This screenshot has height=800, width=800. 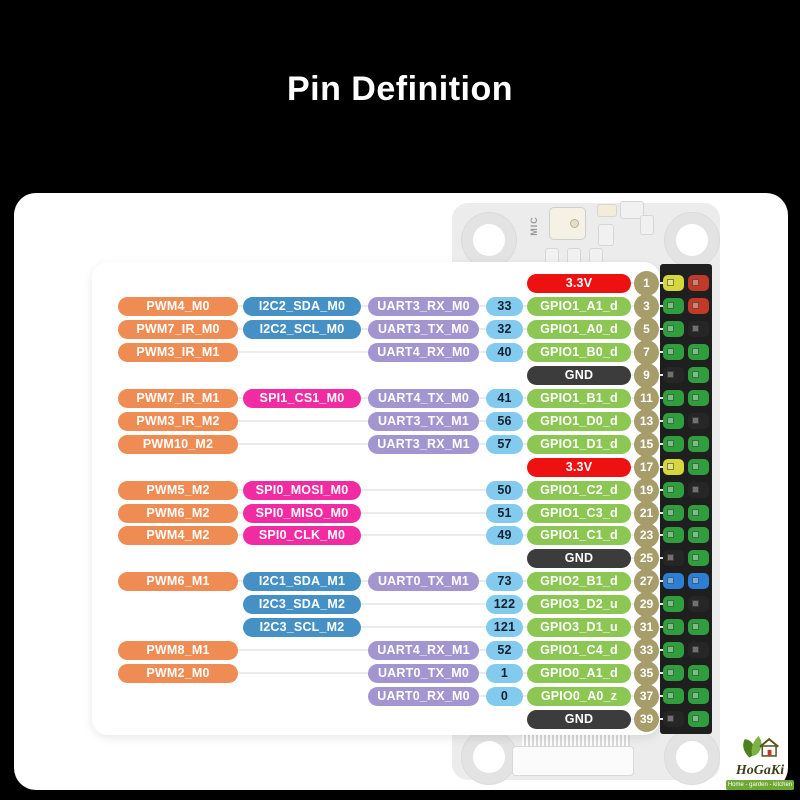 What do you see at coordinates (646, 421) in the screenshot?
I see `pin-number-badge: 13` at bounding box center [646, 421].